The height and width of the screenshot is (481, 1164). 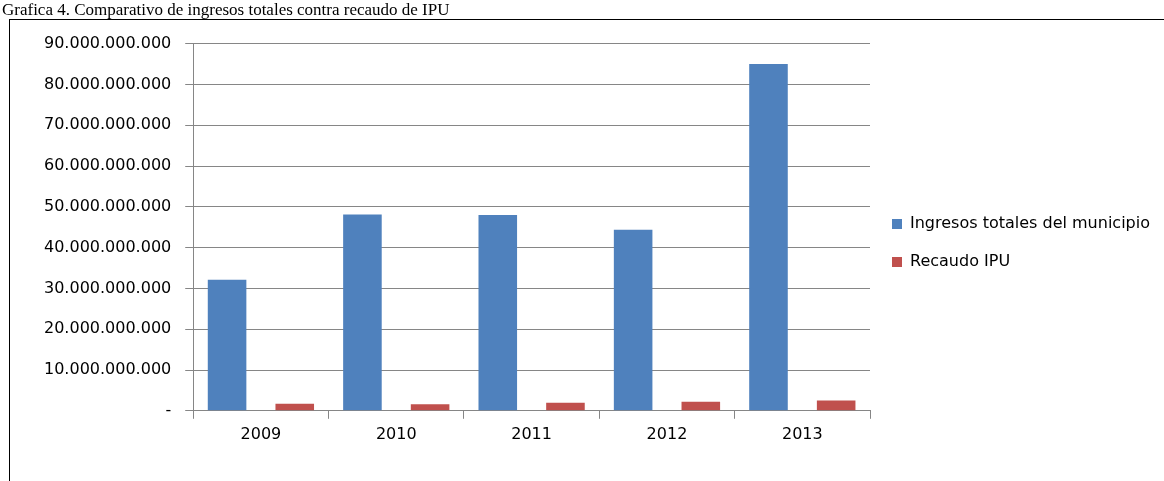 I want to click on x-tick-label: 2013, so click(x=802, y=433).